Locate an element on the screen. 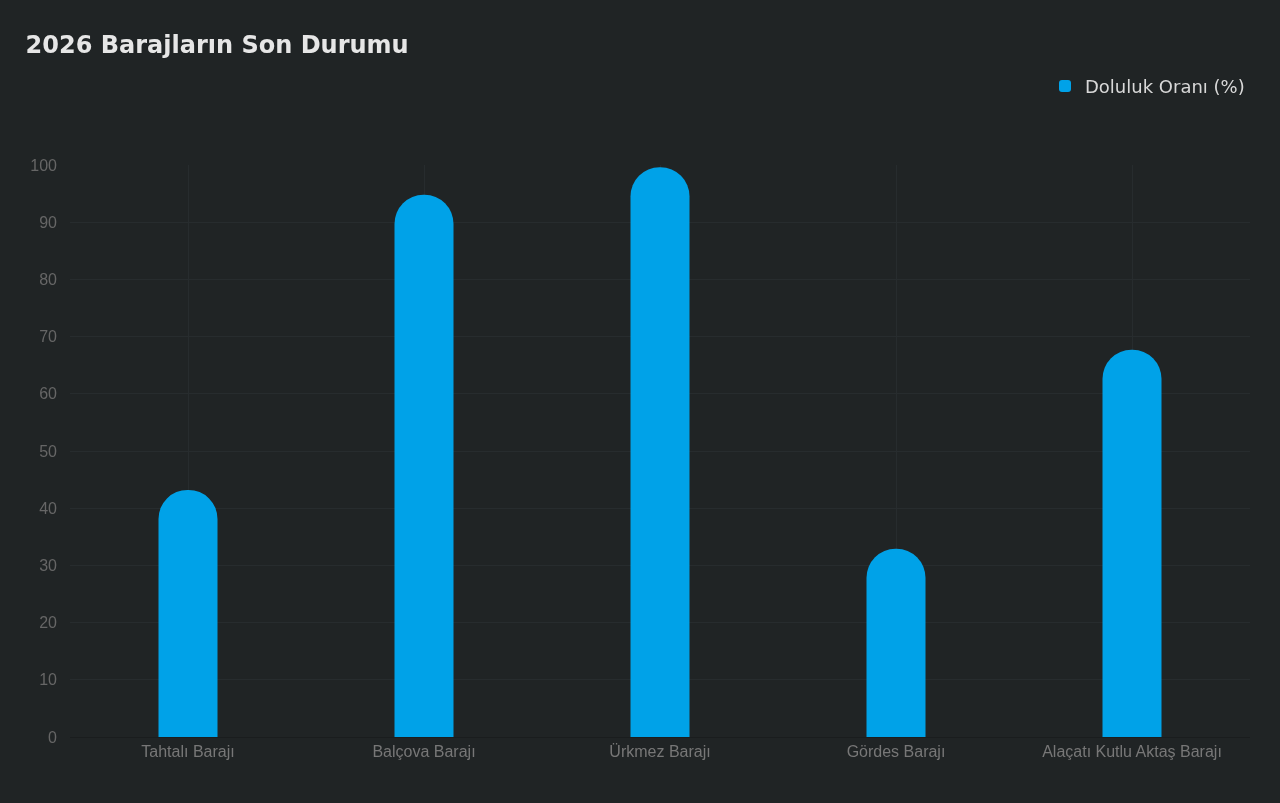 This screenshot has width=1280, height=803. y-tick-label: 100 is located at coordinates (44, 165).